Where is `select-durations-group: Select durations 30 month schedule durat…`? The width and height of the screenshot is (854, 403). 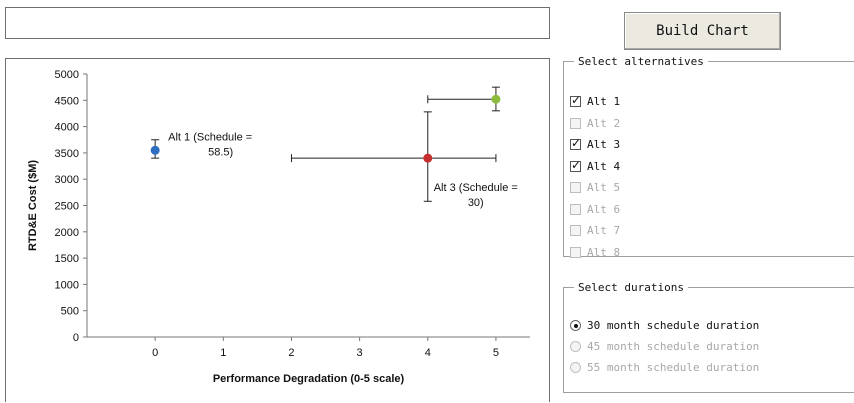
select-durations-group: Select durations 30 month schedule durat… is located at coordinates (708, 337).